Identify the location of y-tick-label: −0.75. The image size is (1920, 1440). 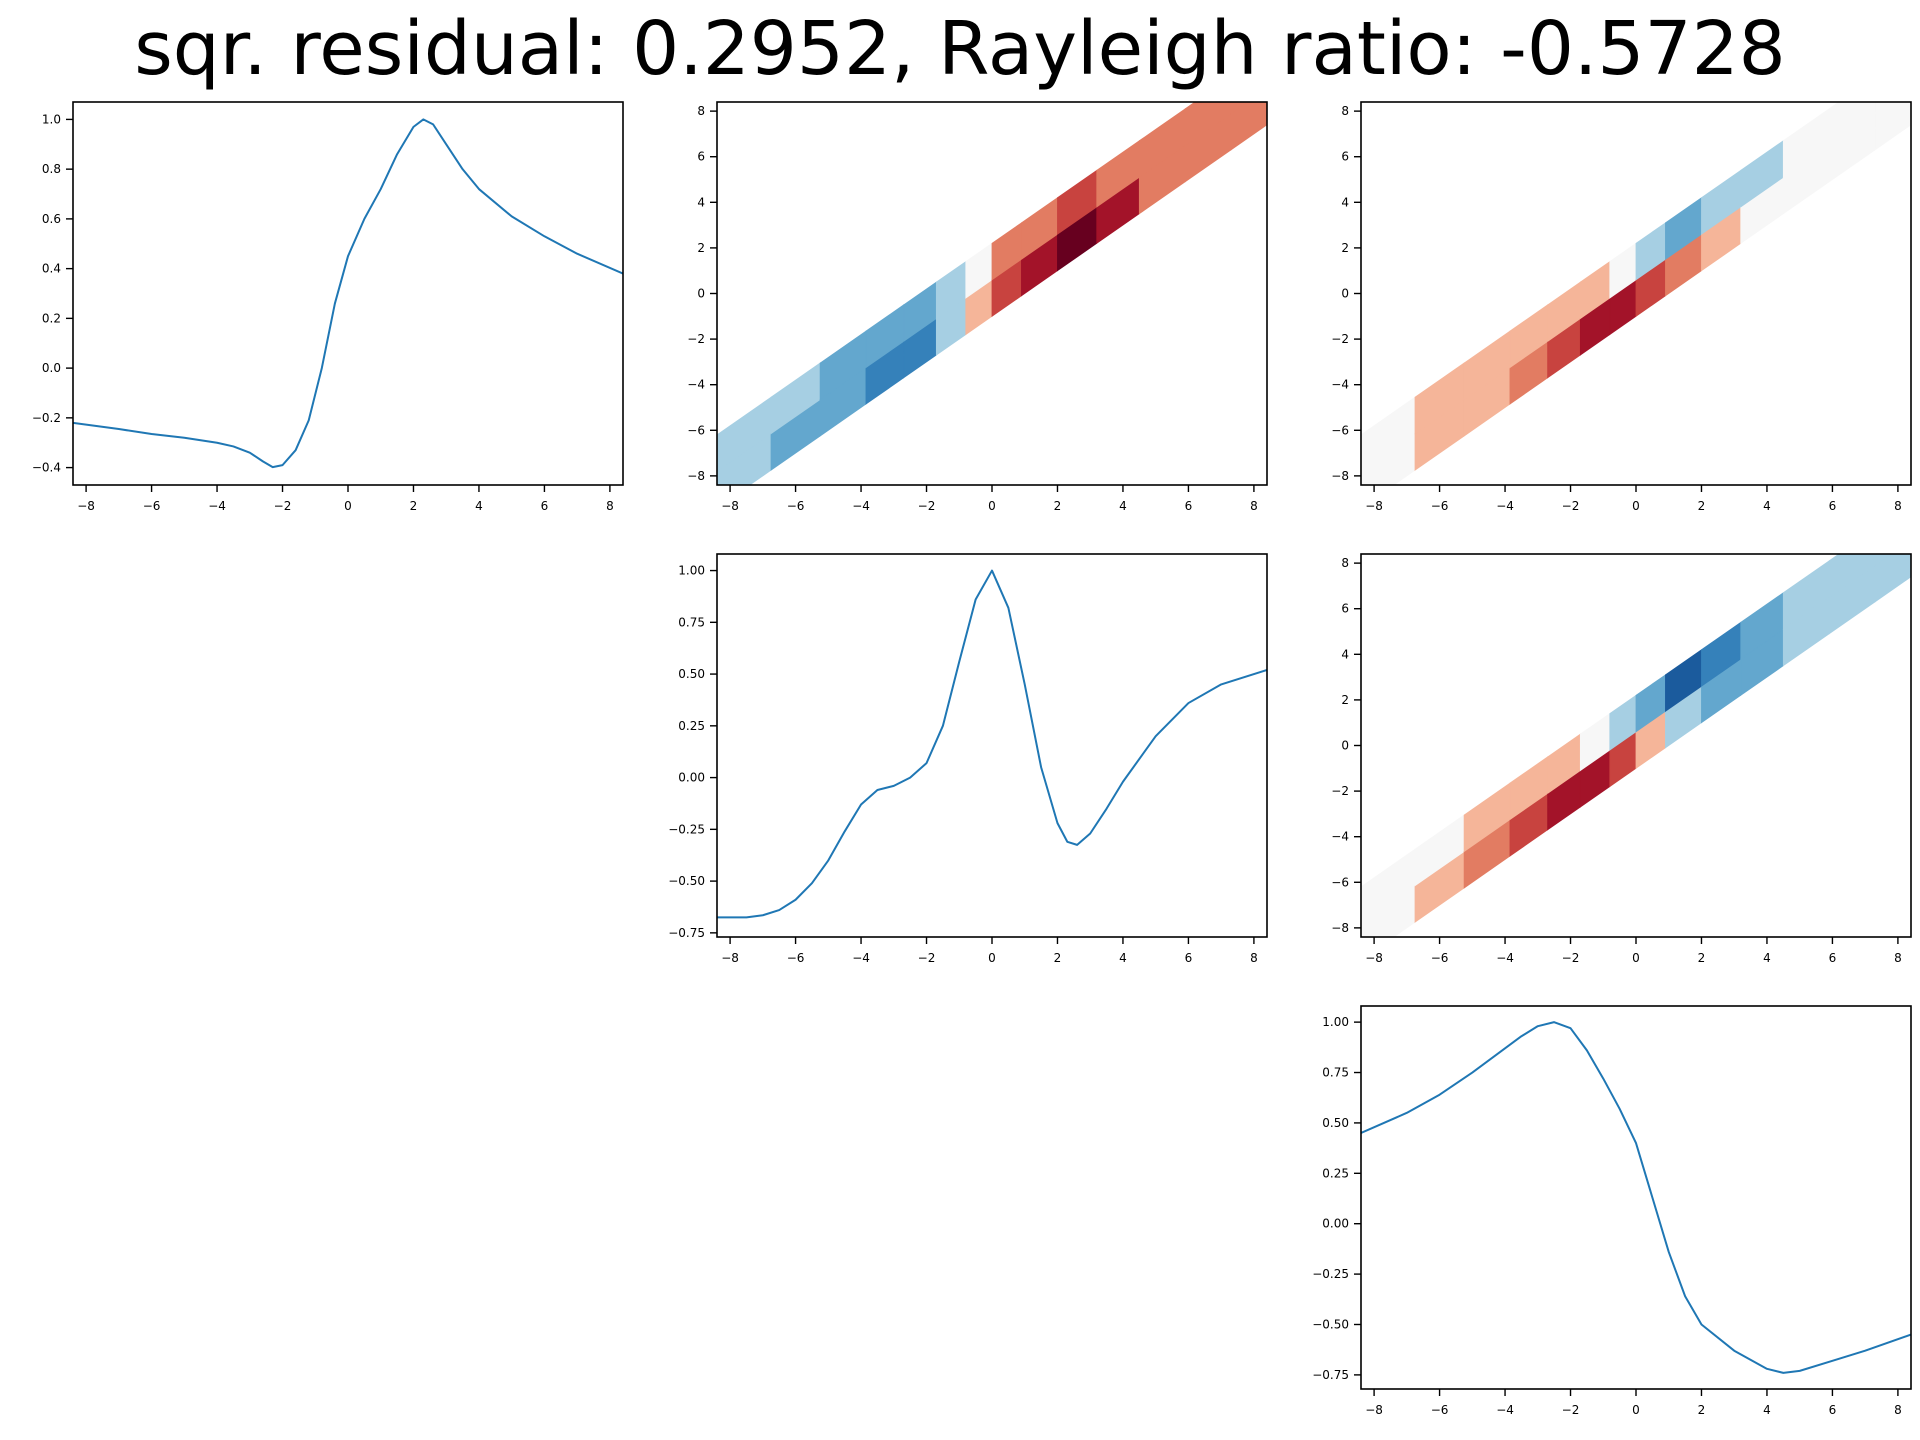
(1330, 1375).